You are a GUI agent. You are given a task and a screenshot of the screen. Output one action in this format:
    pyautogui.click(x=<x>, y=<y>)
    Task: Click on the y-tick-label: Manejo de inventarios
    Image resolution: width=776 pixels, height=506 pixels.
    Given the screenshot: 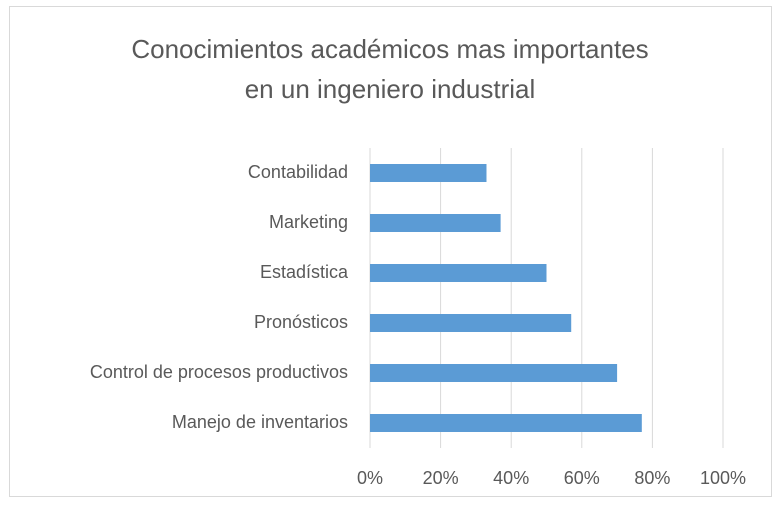 What is the action you would take?
    pyautogui.click(x=260, y=422)
    